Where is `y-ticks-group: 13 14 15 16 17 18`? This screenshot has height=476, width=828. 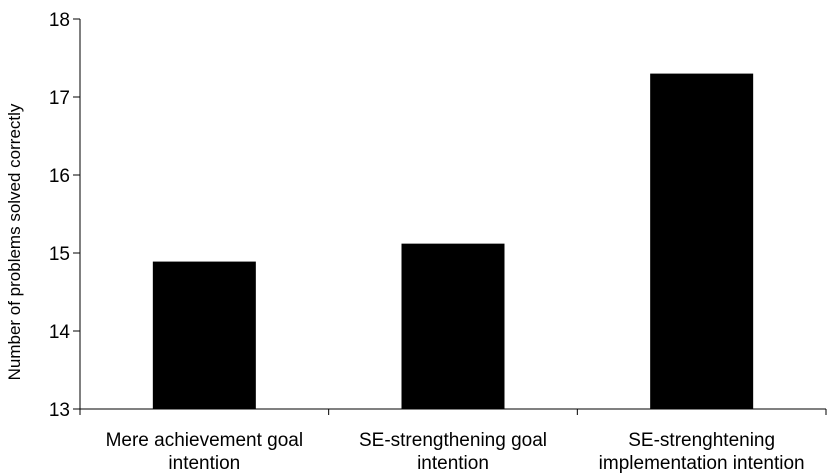
y-ticks-group: 13 14 15 16 17 18 is located at coordinates (64, 215).